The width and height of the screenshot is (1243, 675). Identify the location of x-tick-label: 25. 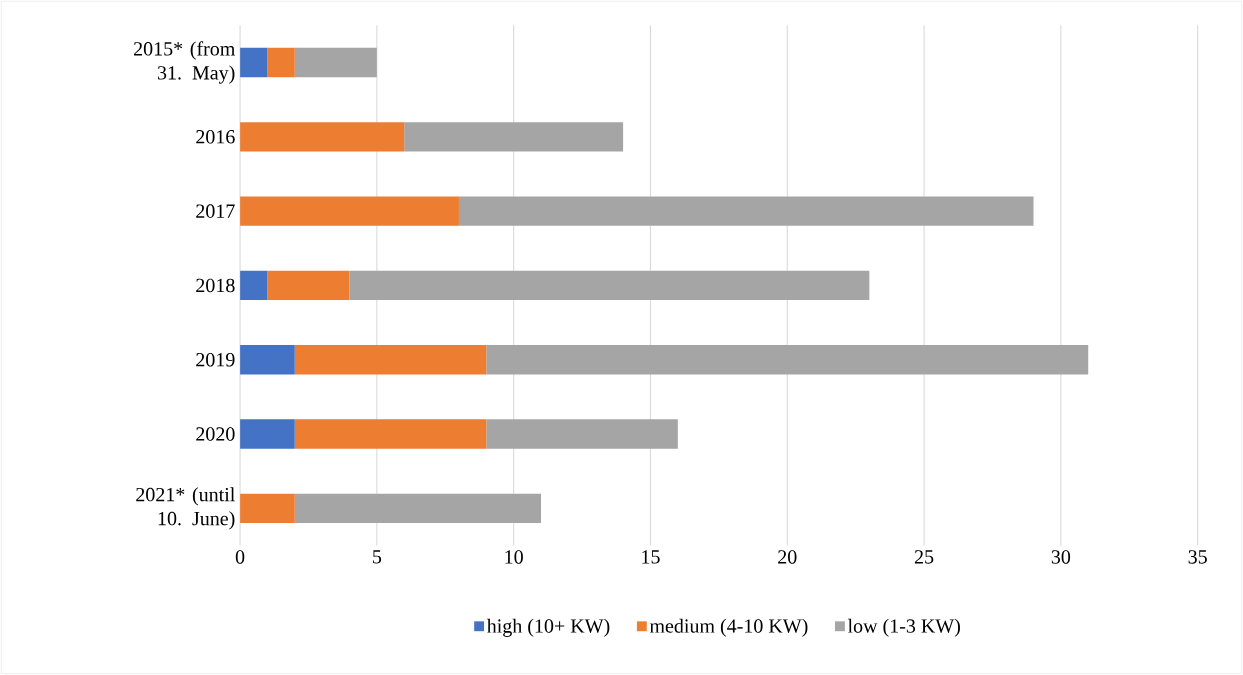
(924, 557).